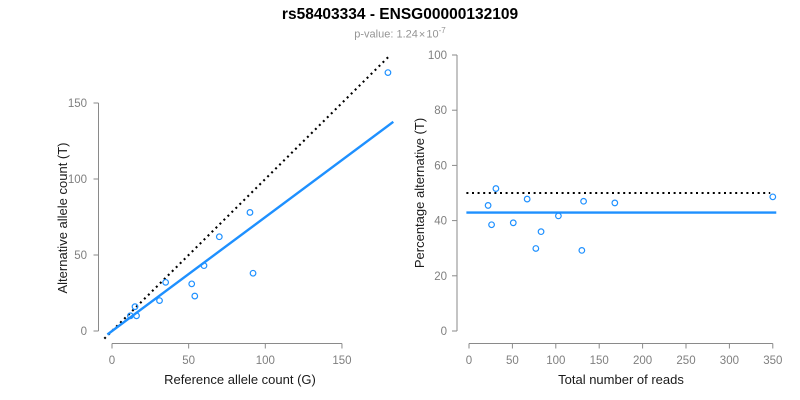  What do you see at coordinates (440, 222) in the screenshot?
I see `y-tick-label: 40` at bounding box center [440, 222].